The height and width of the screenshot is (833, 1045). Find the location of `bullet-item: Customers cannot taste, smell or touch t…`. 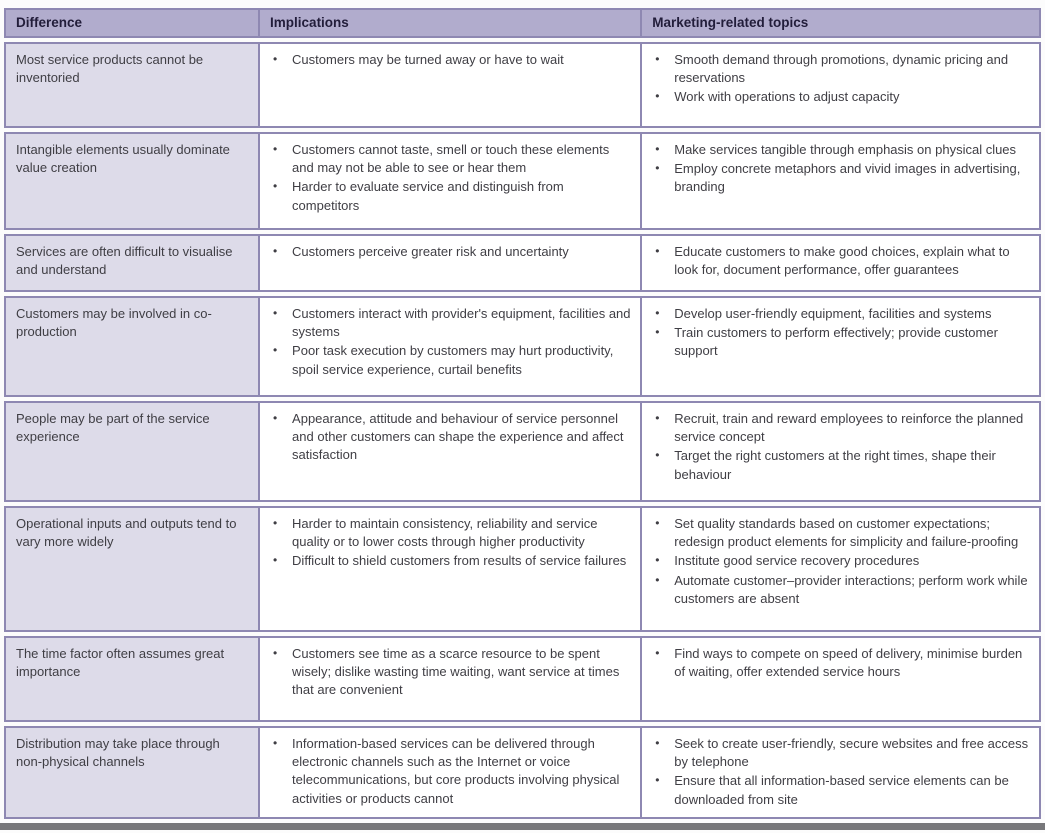

bullet-item: Customers cannot taste, smell or touch t… is located at coordinates (446, 159).